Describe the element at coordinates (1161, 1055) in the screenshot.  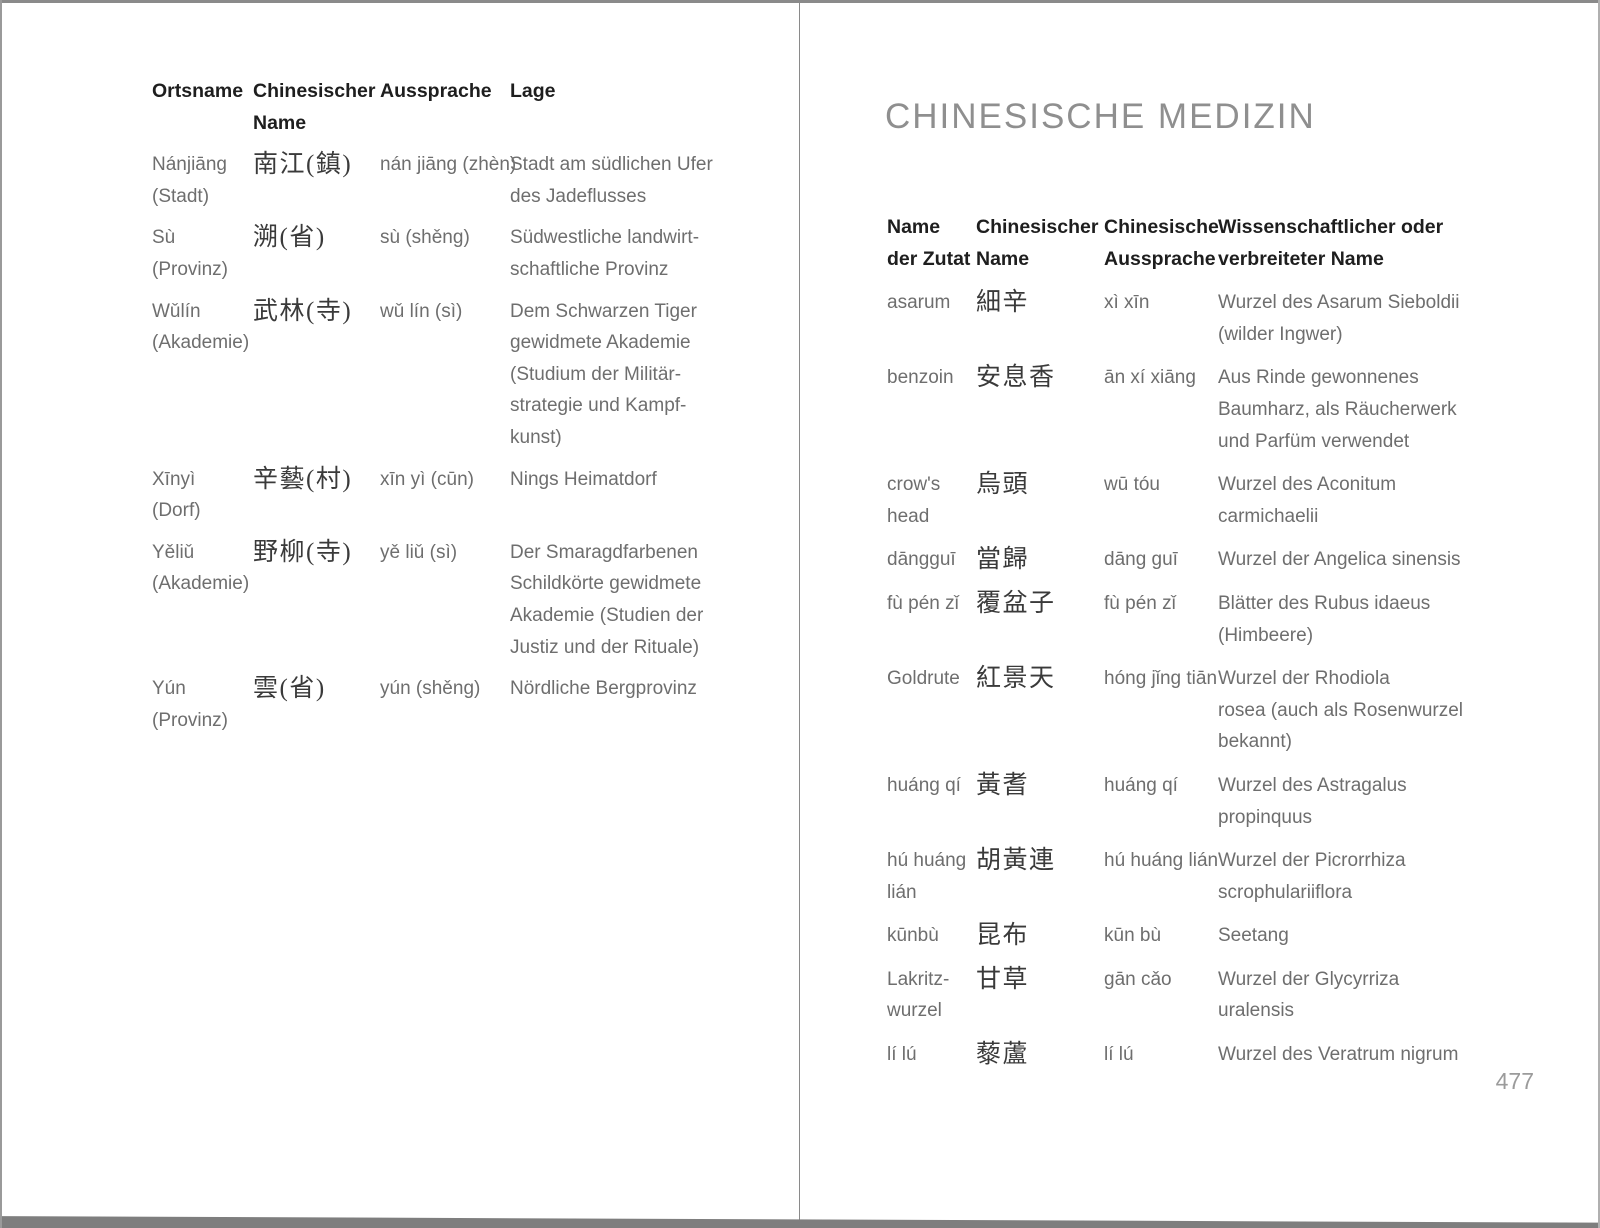
I see `cell-pinyin: lí lú` at that location.